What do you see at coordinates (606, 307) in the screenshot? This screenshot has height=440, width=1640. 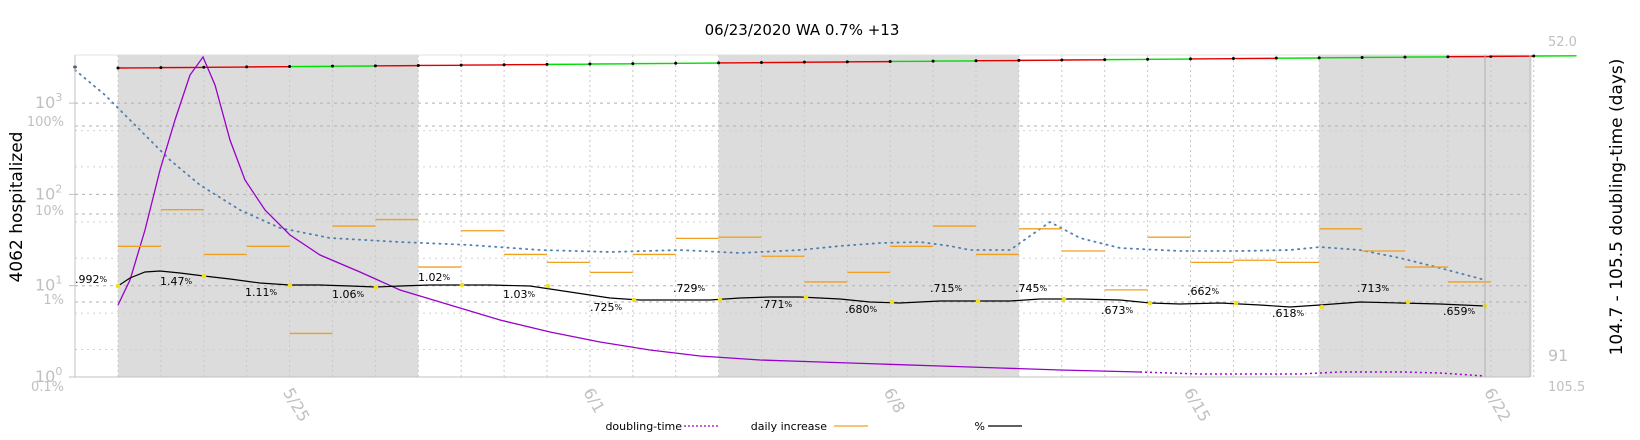 I see `percent-label: .725%` at bounding box center [606, 307].